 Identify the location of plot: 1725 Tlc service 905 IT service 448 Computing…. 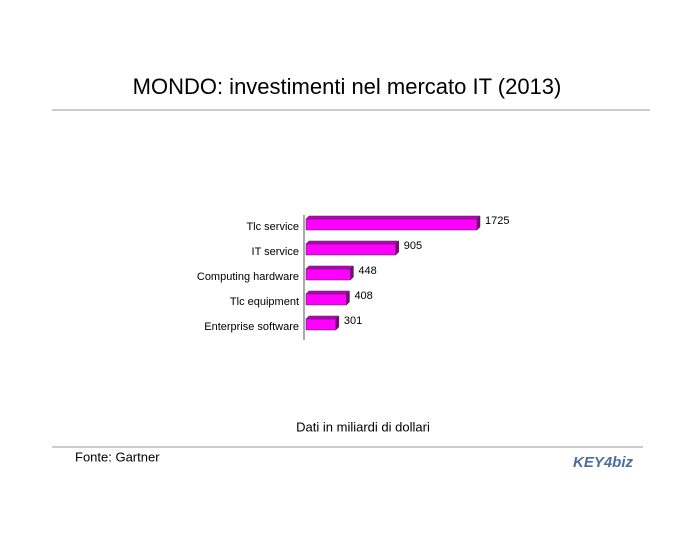
(353, 274).